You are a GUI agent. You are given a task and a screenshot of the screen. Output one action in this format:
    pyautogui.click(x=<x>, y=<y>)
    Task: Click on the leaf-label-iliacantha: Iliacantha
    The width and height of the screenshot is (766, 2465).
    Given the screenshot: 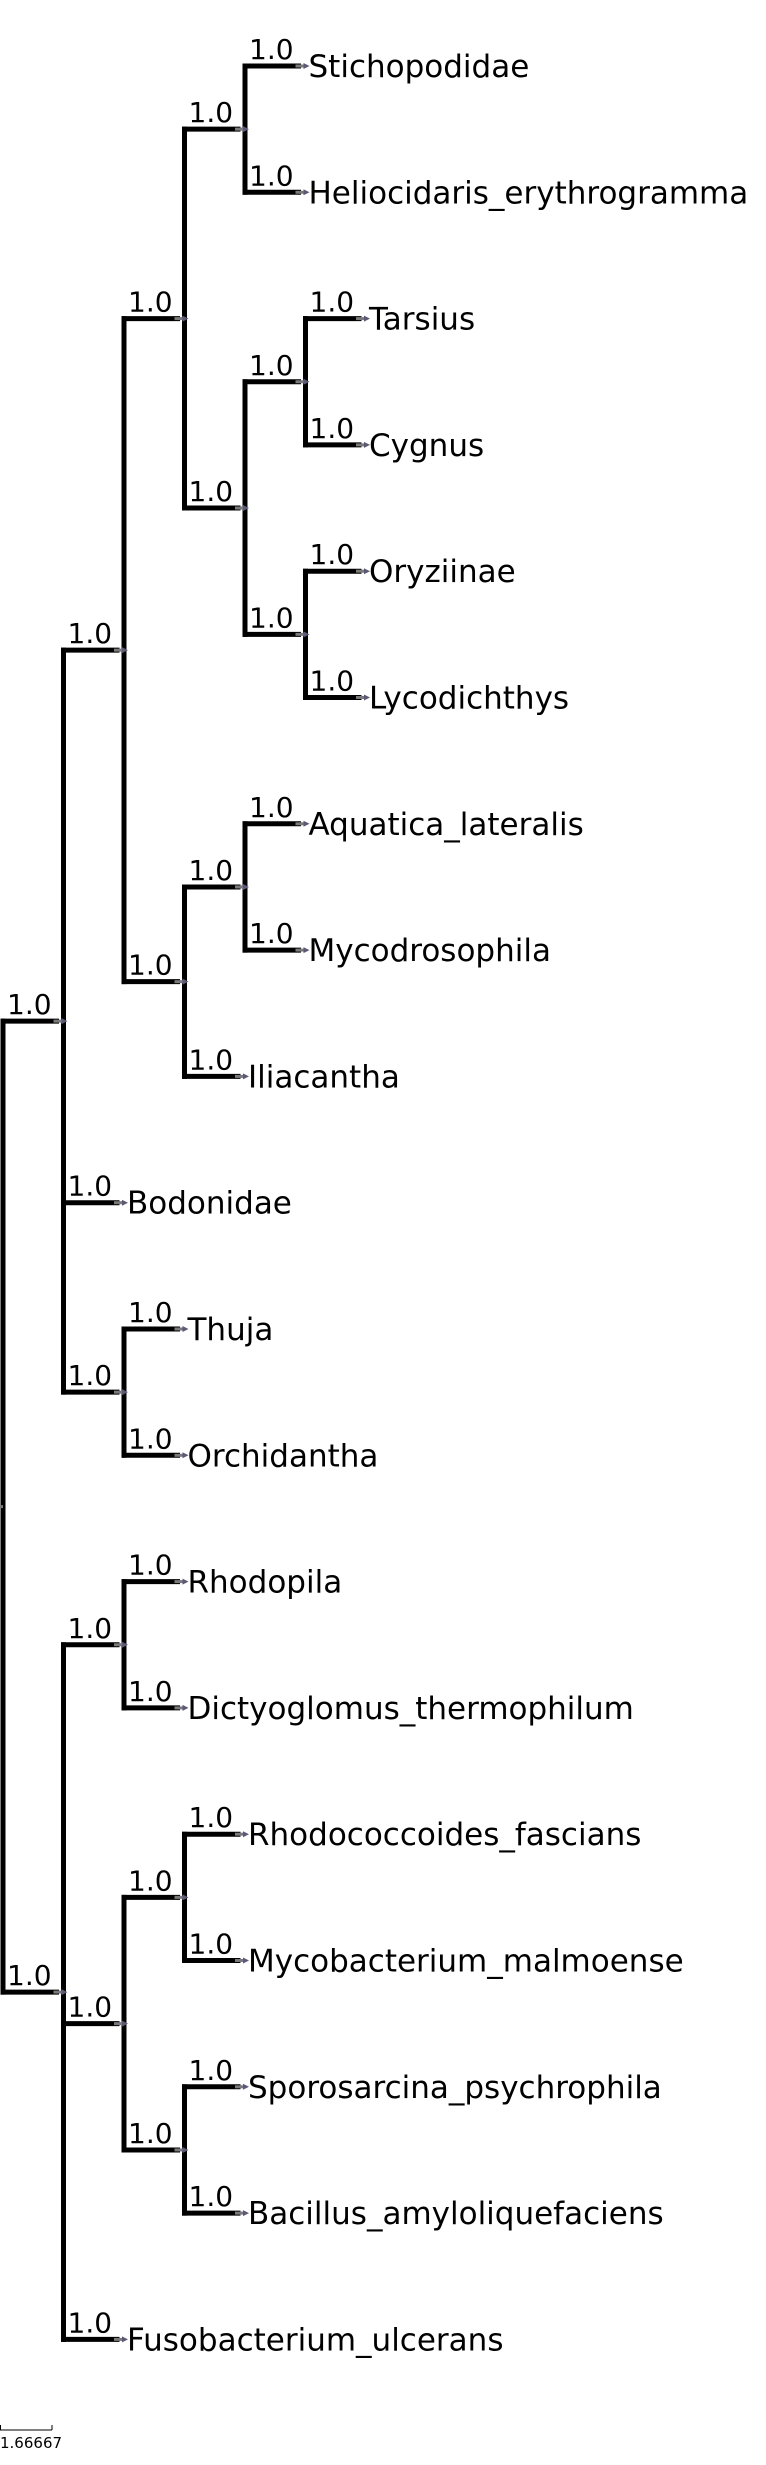 What is the action you would take?
    pyautogui.click(x=324, y=1077)
    